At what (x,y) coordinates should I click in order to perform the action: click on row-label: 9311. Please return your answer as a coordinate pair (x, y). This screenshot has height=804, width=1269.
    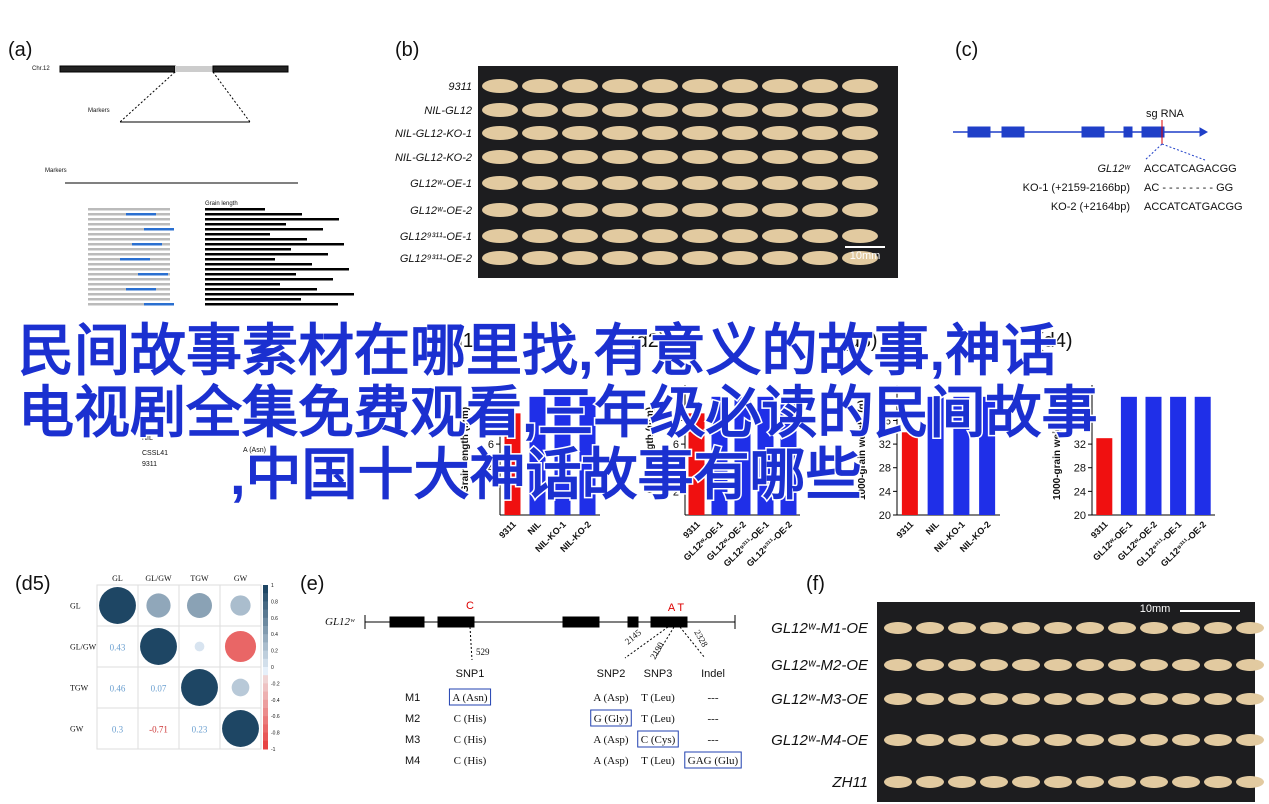
    Looking at the image, I should click on (460, 87).